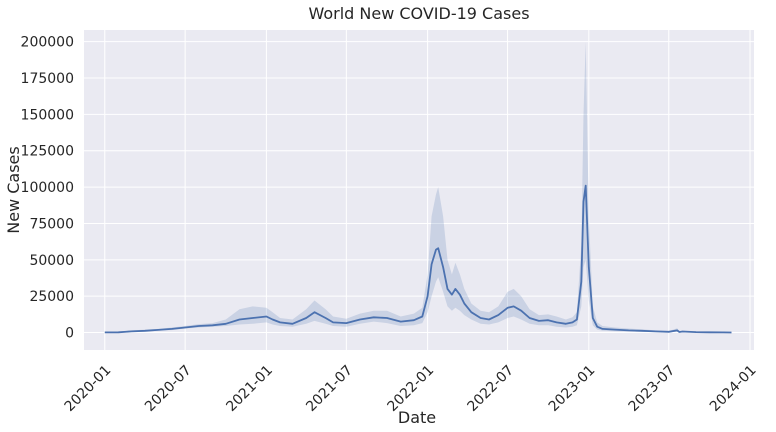 This screenshot has width=776, height=432. I want to click on y-tick-label: 175000, so click(47, 79).